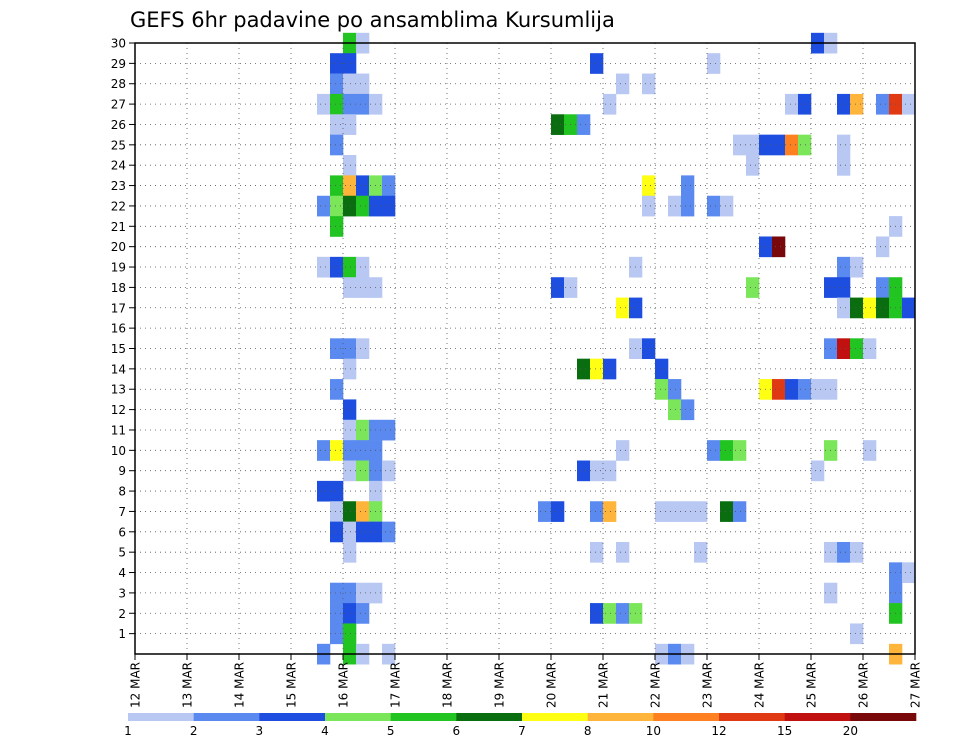 Image resolution: width=960 pixels, height=742 pixels. What do you see at coordinates (656, 685) in the screenshot?
I see `x-tick-label: 22 MAR` at bounding box center [656, 685].